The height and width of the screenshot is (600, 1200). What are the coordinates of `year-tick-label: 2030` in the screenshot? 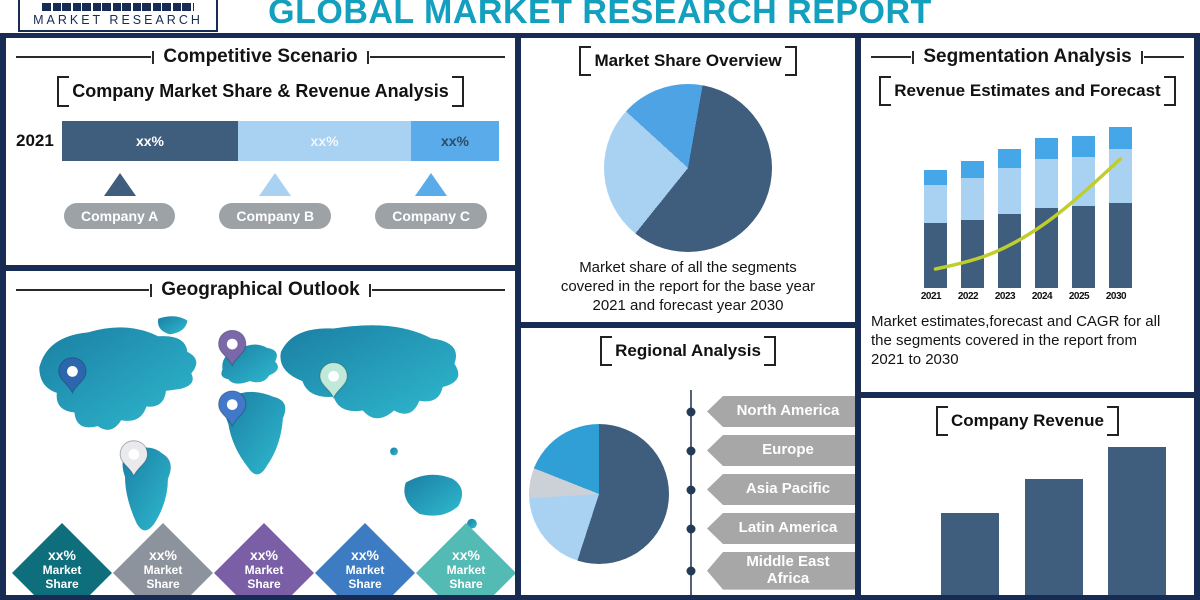 It's located at (1116, 296).